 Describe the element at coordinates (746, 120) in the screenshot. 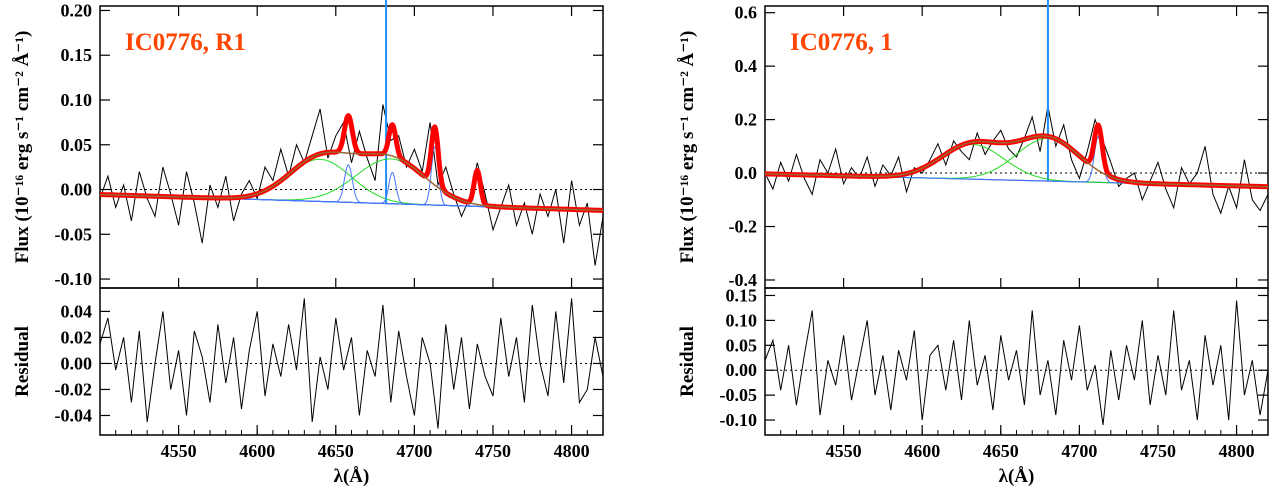

I see `y-tick-label: 0.2` at that location.